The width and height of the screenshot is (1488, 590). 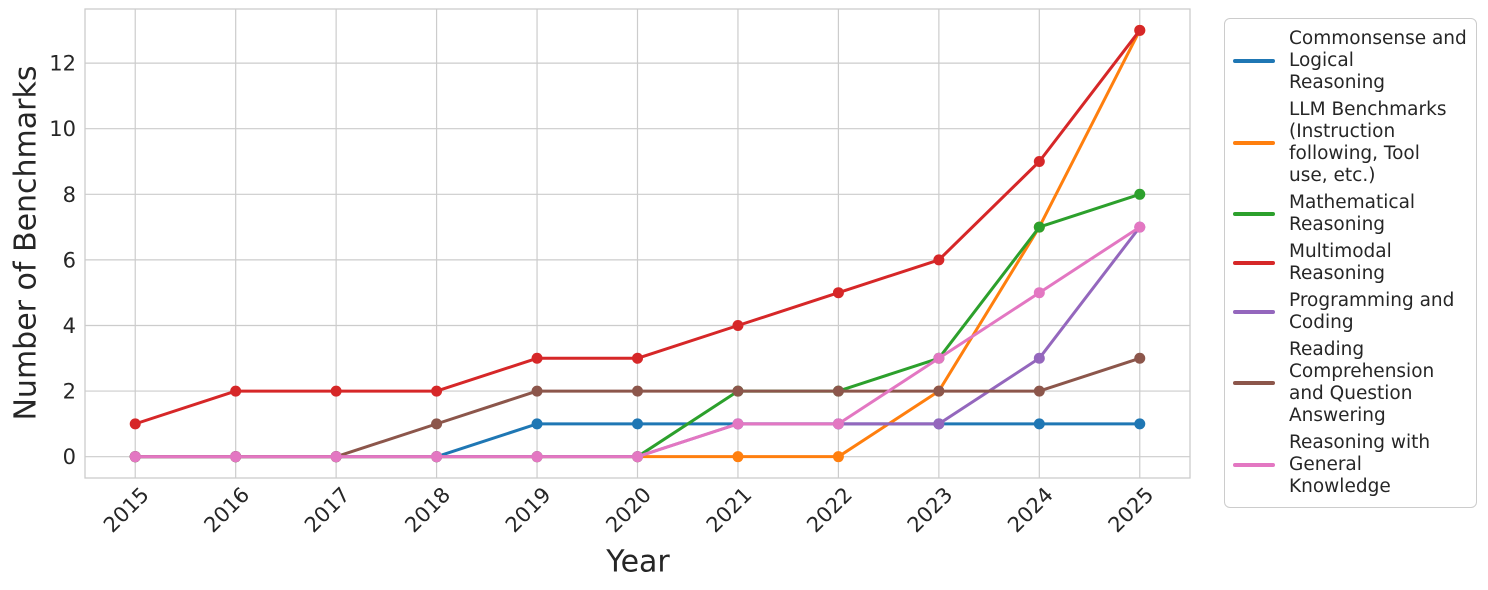 I want to click on data-point-multimodal-reasoning-2021, so click(x=738, y=325).